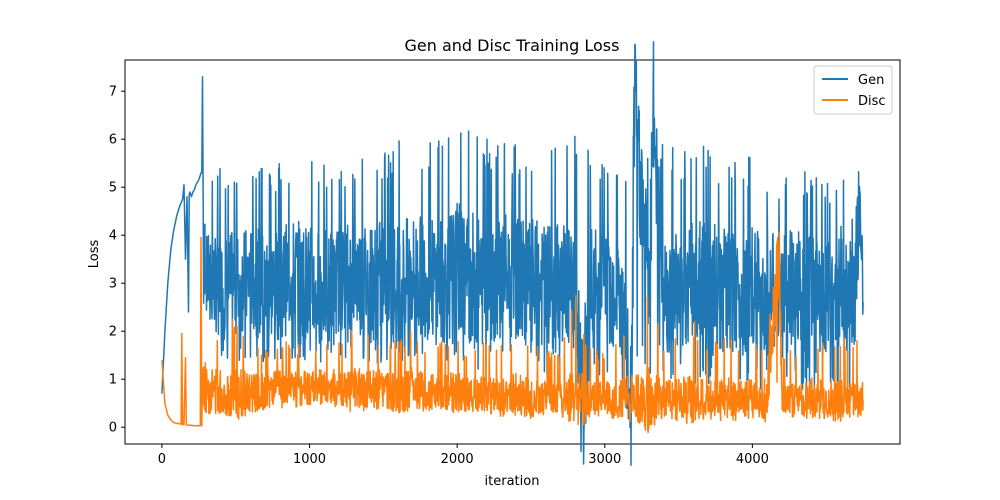  I want to click on x-tick-label: 2000, so click(457, 459).